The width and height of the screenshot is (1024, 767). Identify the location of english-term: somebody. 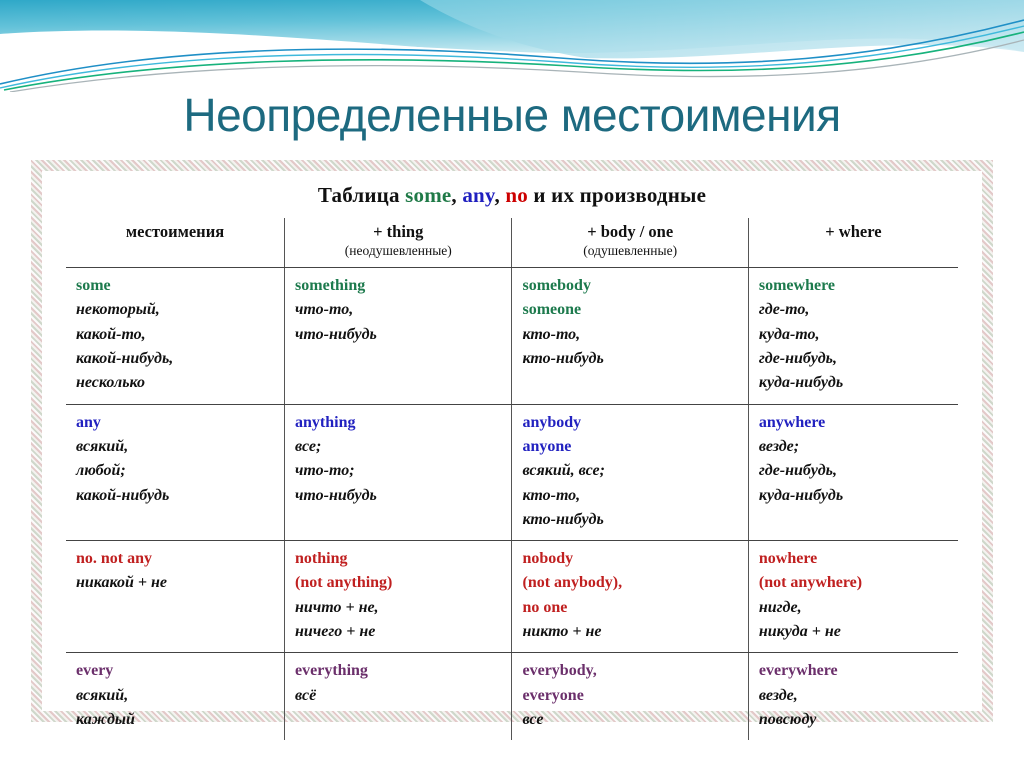
(556, 285).